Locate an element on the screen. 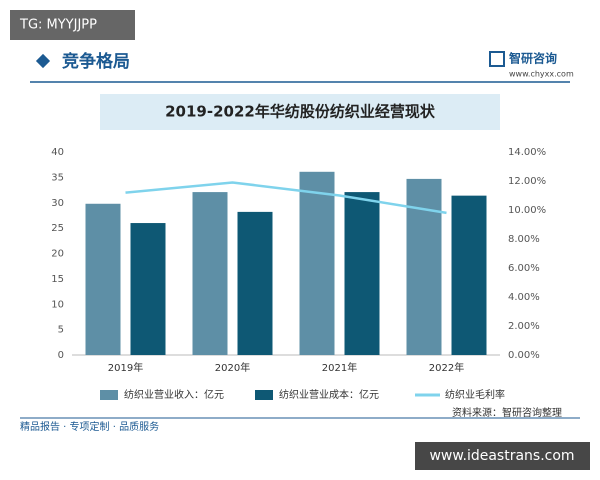 This screenshot has height=480, width=600. y2-tick-label: 6.00% is located at coordinates (524, 268).